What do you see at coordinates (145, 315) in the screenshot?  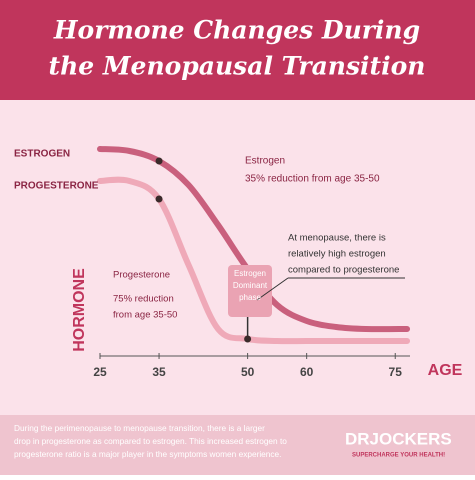 I see `annotation: from age 35-50` at bounding box center [145, 315].